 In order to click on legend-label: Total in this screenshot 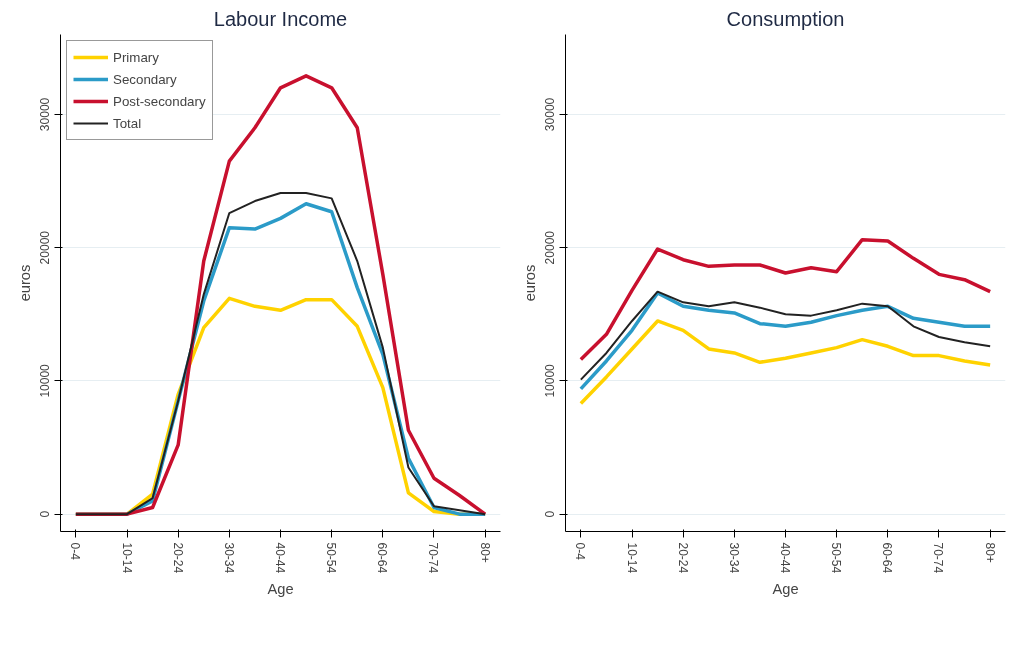, I will do `click(127, 123)`.